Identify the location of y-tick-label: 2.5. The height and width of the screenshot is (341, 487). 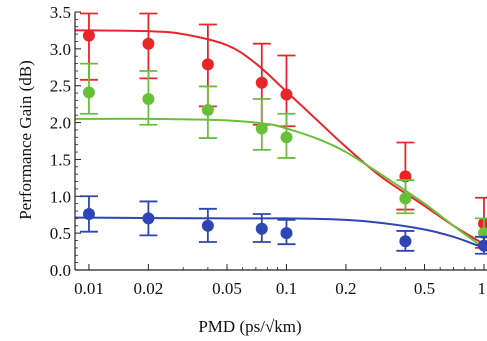
(60, 86).